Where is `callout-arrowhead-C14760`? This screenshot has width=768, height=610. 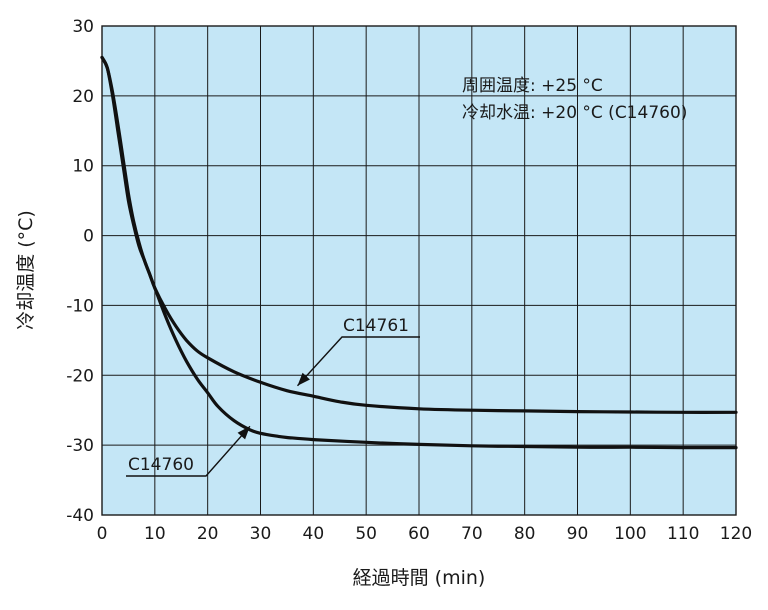 callout-arrowhead-C14760 is located at coordinates (243, 433).